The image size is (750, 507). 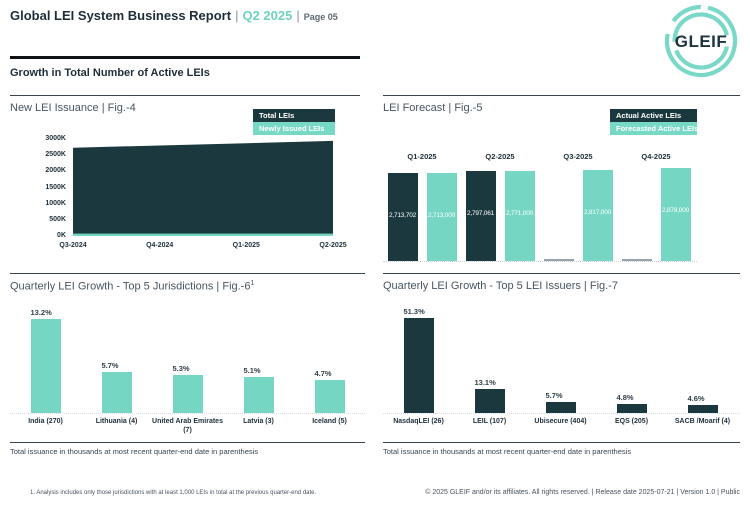 I want to click on legend-item-forecasted-active-leis: Forecasted Active LEIs, so click(x=654, y=128).